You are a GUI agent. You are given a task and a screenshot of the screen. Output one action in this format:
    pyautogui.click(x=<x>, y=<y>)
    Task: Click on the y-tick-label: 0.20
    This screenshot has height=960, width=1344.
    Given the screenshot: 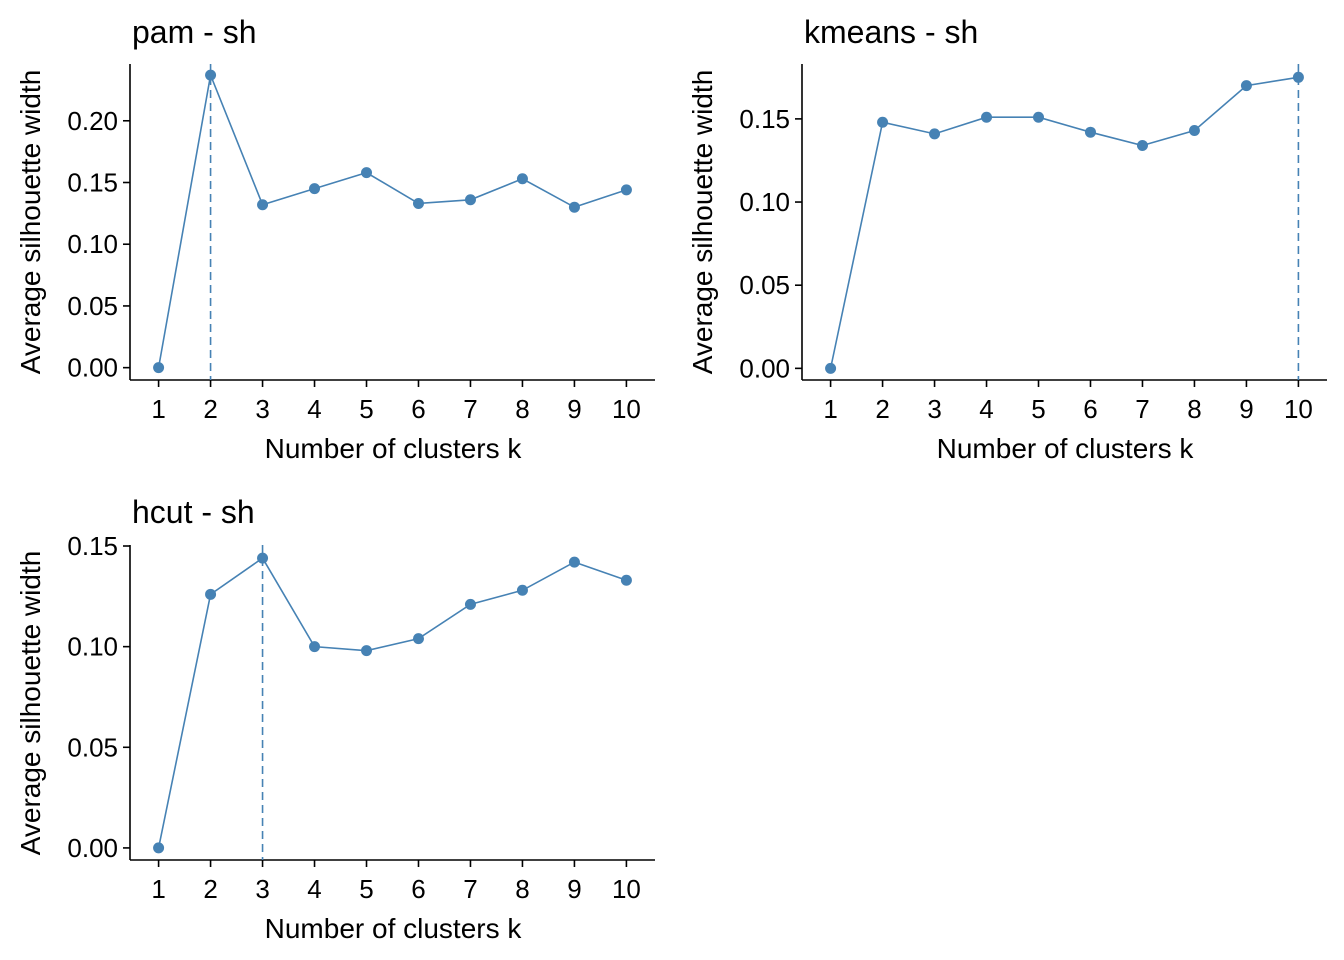 What is the action you would take?
    pyautogui.click(x=92, y=121)
    